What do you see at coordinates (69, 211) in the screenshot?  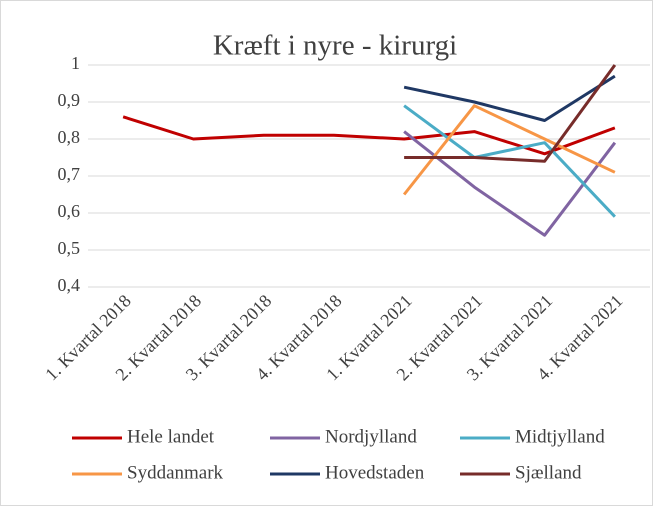 I see `y-tick-label: 0,6` at bounding box center [69, 211].